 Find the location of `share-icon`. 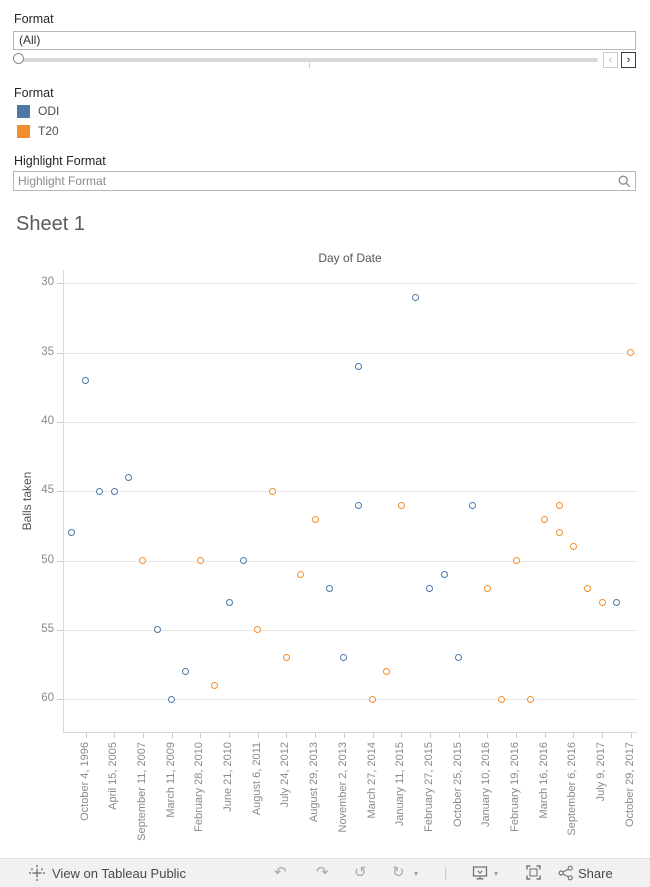

share-icon is located at coordinates (566, 873).